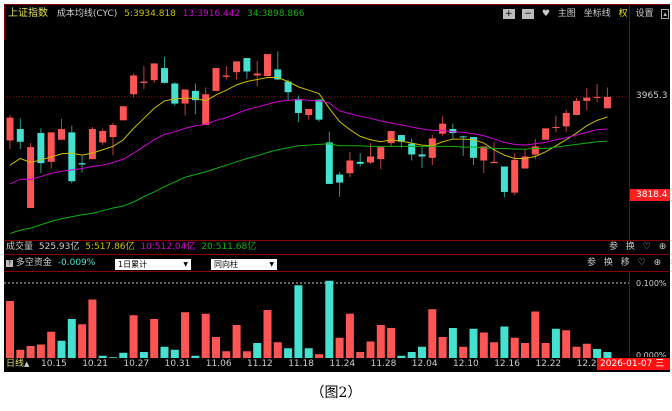 This screenshot has height=411, width=672. I want to click on period-label: 日线▲, so click(17, 364).